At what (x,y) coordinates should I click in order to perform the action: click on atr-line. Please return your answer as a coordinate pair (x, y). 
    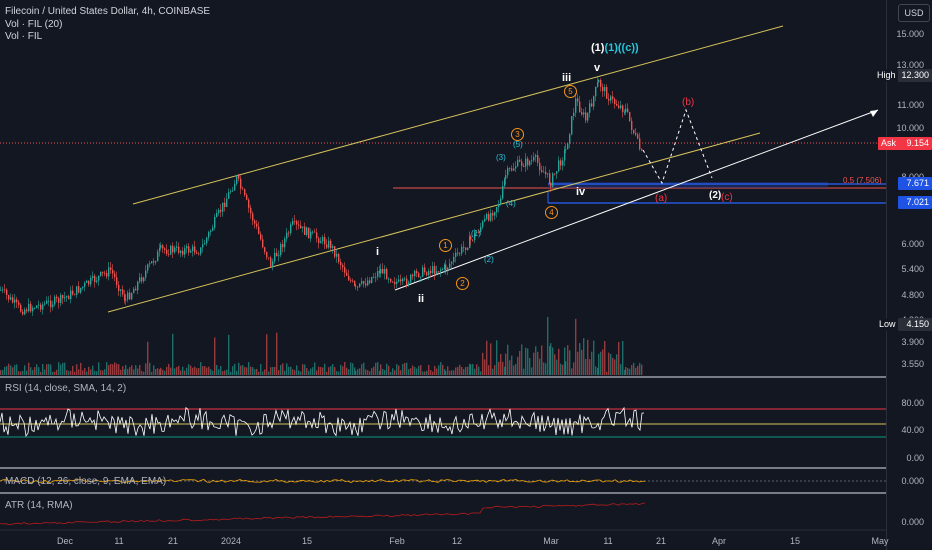
    Looking at the image, I should click on (323, 514).